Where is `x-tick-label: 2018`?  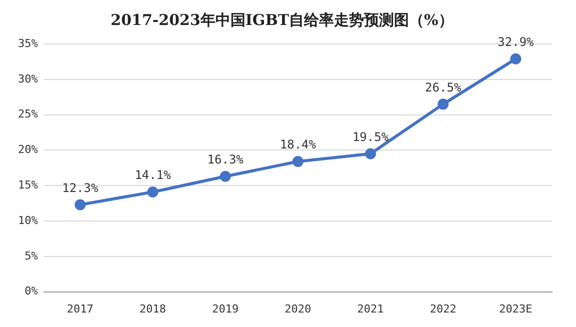 x-tick-label: 2018 is located at coordinates (153, 309).